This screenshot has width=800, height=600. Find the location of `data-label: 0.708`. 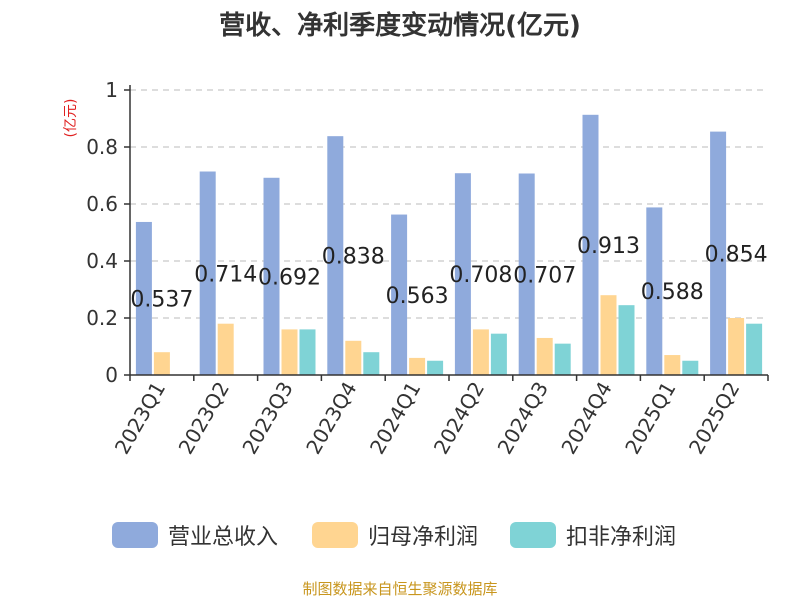

data-label: 0.708 is located at coordinates (480, 275).